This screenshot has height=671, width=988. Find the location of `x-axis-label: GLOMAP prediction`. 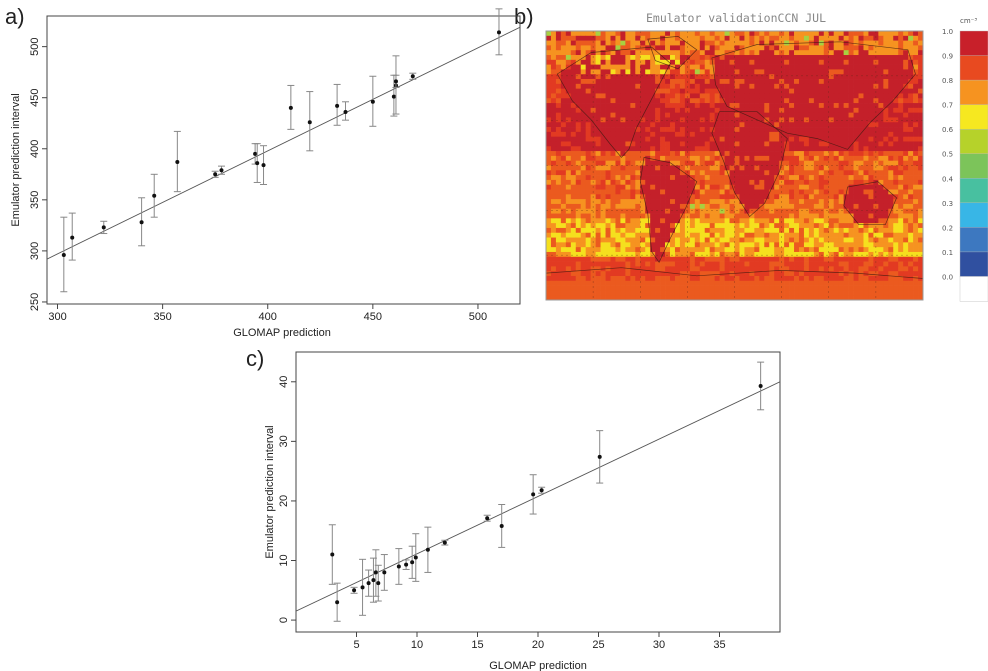

x-axis-label: GLOMAP prediction is located at coordinates (538, 665).